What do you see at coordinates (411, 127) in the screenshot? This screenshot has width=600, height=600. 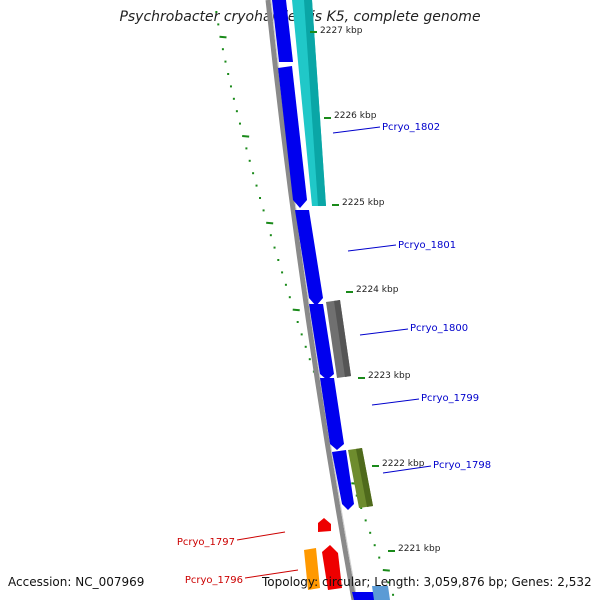 I see `gene-label-pcryo-1802: Pcryo_1802` at bounding box center [411, 127].